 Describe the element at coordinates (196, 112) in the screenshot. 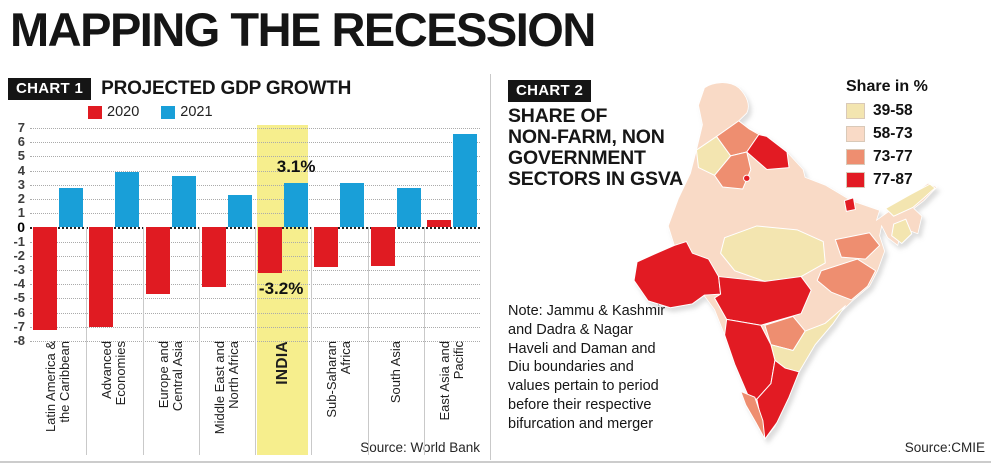

I see `legend-label-2021: 2021` at that location.